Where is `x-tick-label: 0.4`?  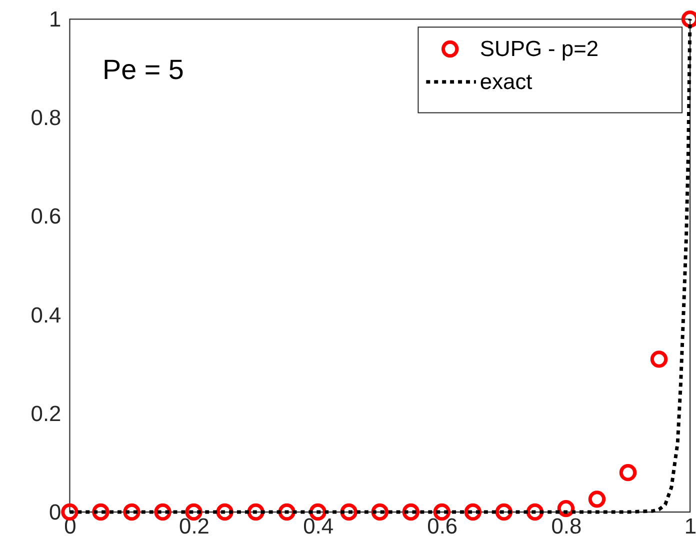
x-tick-label: 0.4 is located at coordinates (318, 525).